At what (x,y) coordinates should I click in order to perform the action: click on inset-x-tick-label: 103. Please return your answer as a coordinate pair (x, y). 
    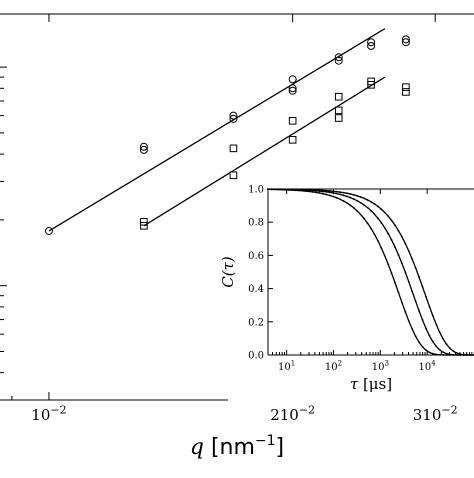
    Looking at the image, I should click on (380, 367).